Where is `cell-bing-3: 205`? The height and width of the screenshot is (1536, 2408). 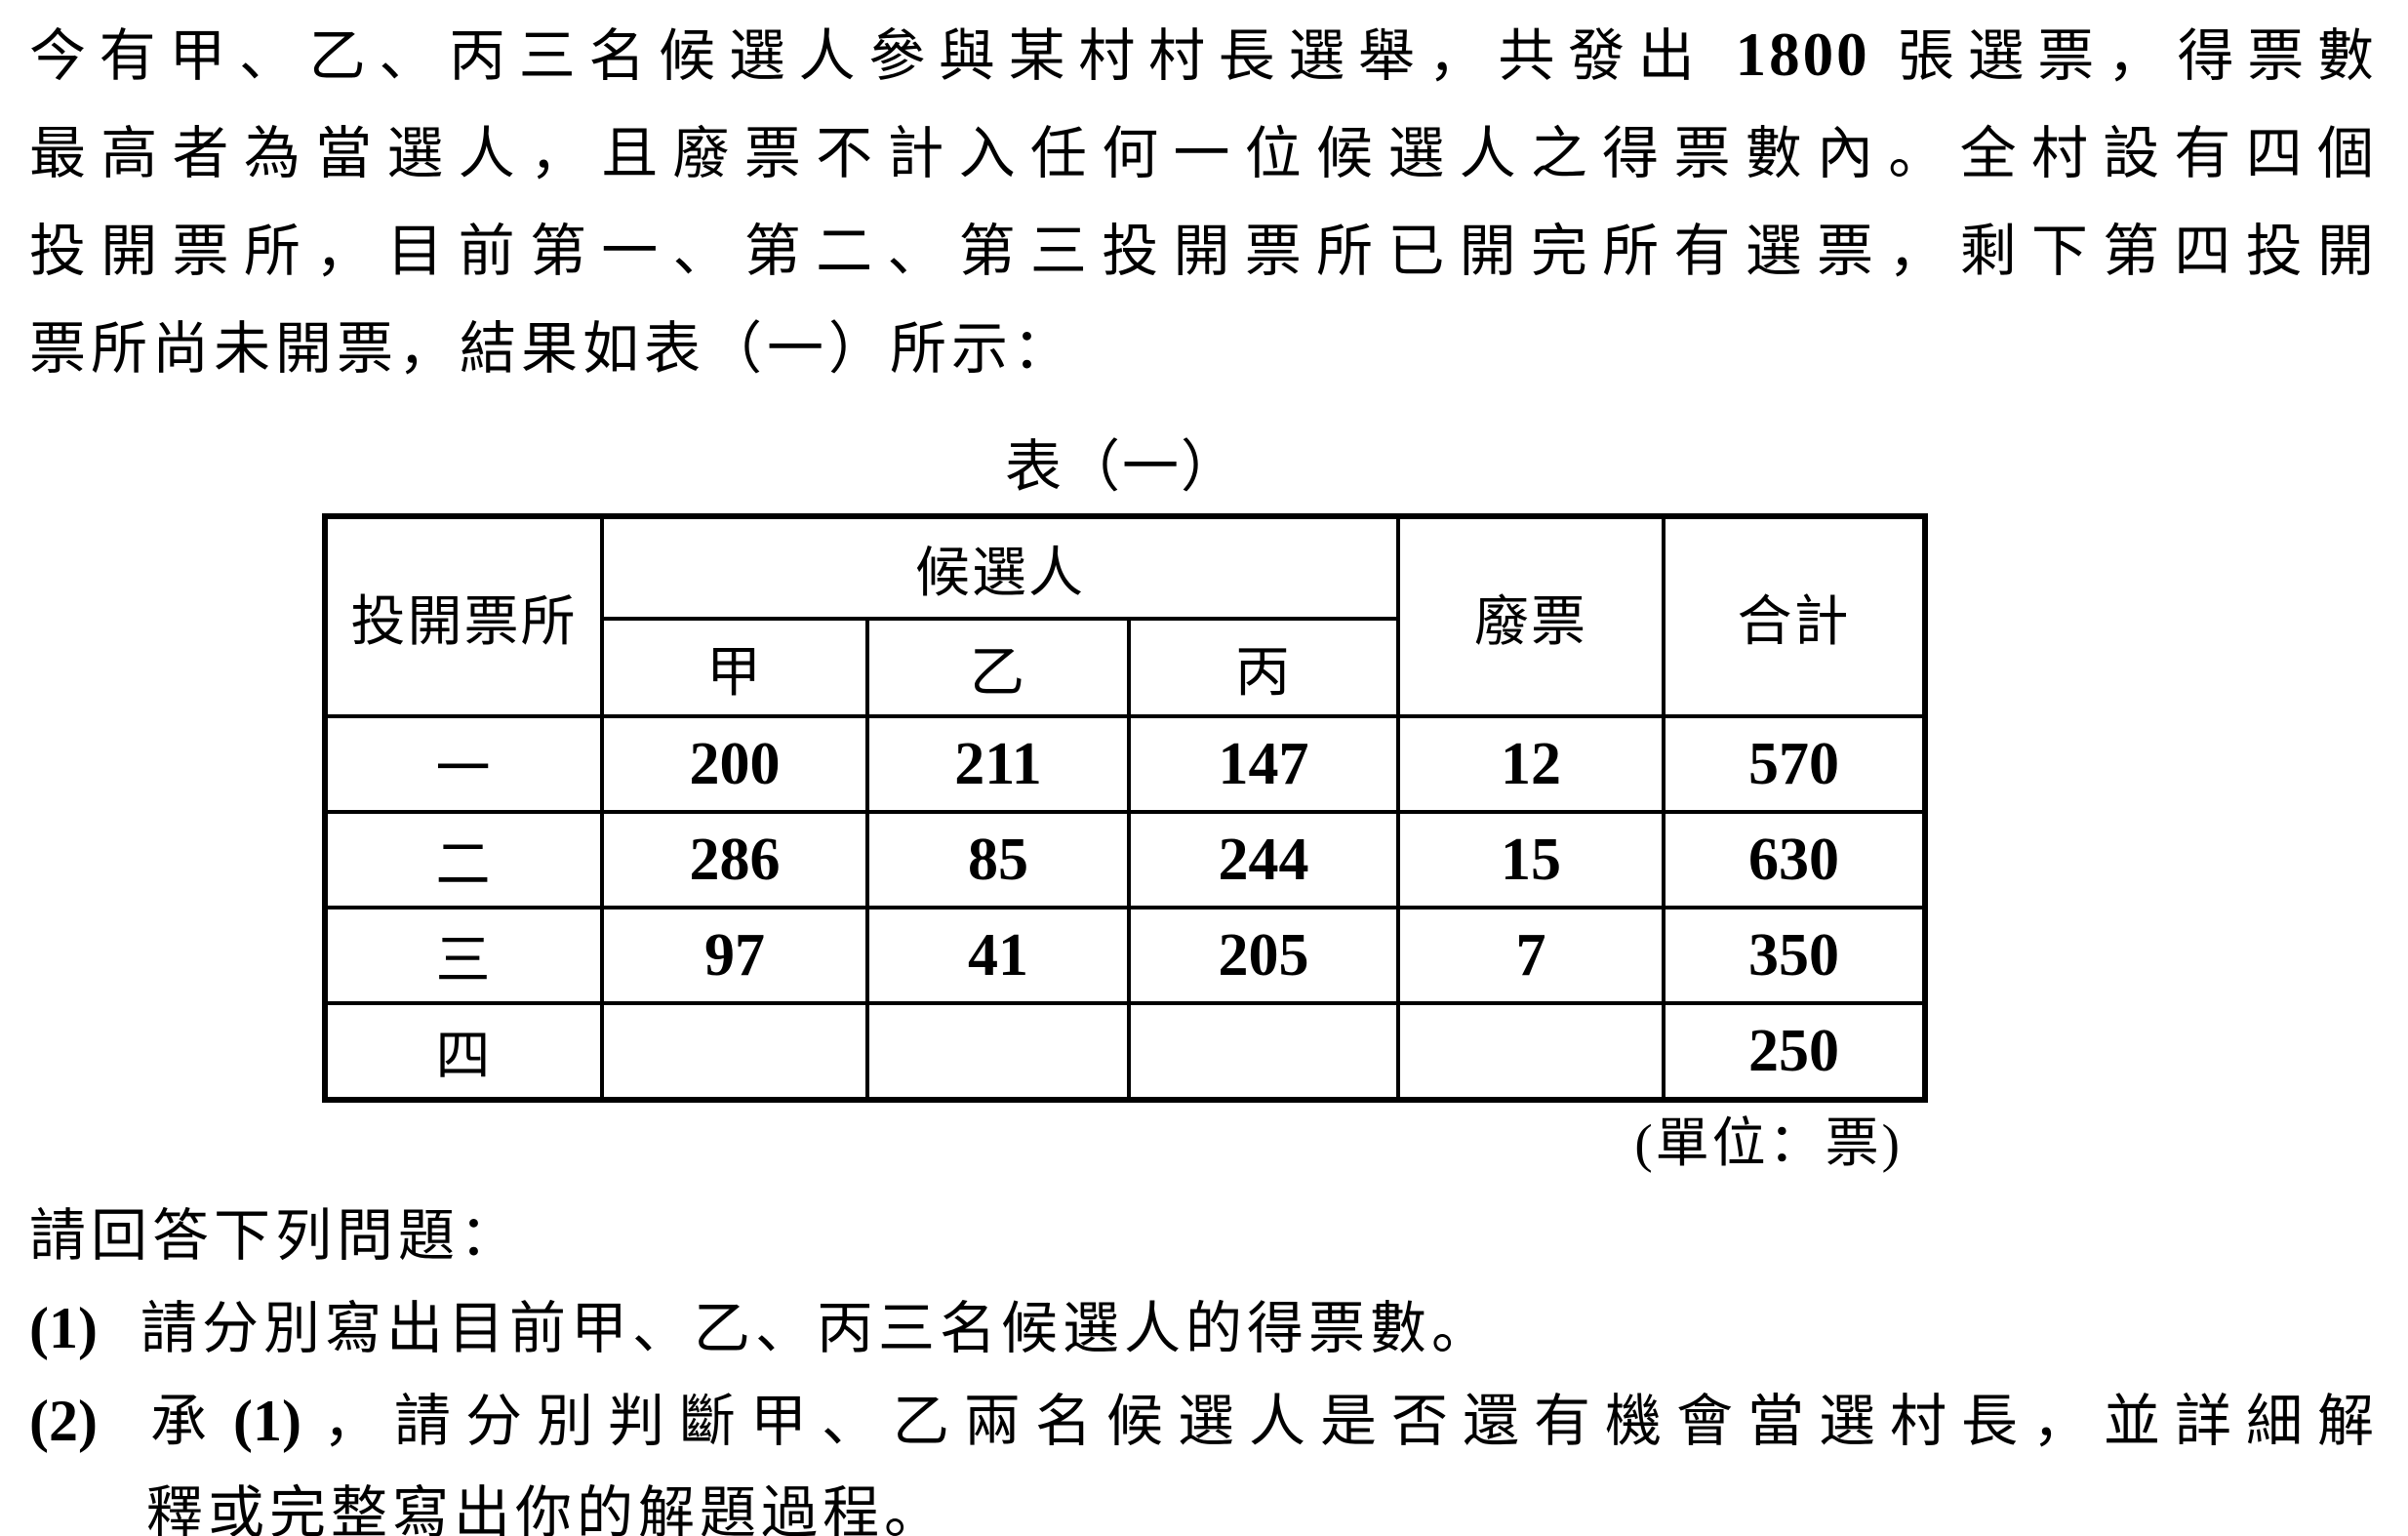
cell-bing-3: 205 is located at coordinates (1263, 955).